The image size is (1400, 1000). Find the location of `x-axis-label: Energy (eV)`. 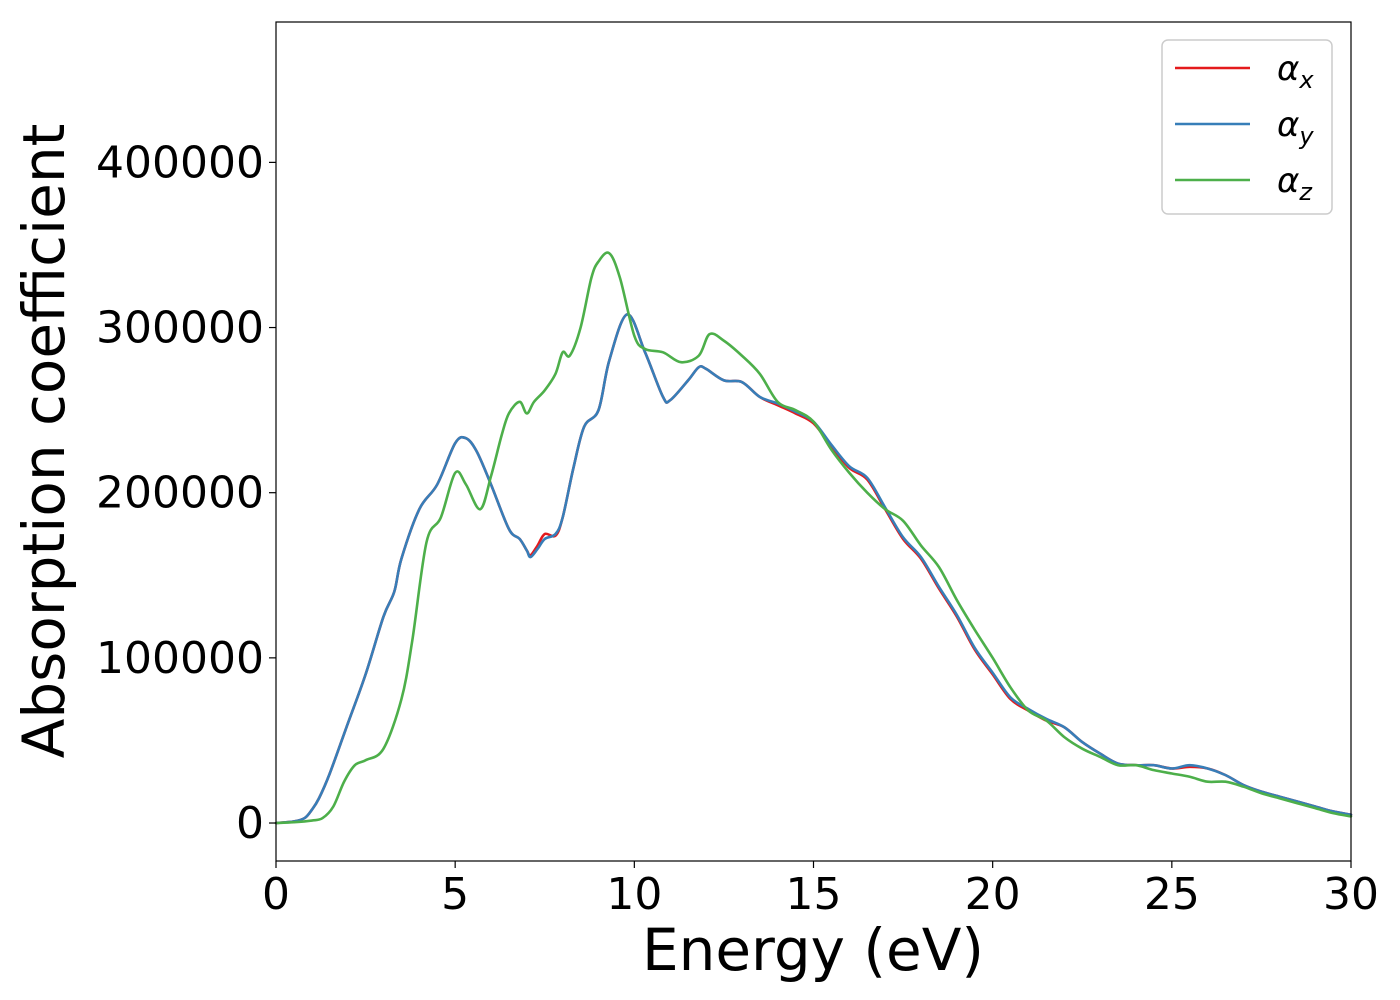

x-axis-label: Energy (eV) is located at coordinates (813, 950).